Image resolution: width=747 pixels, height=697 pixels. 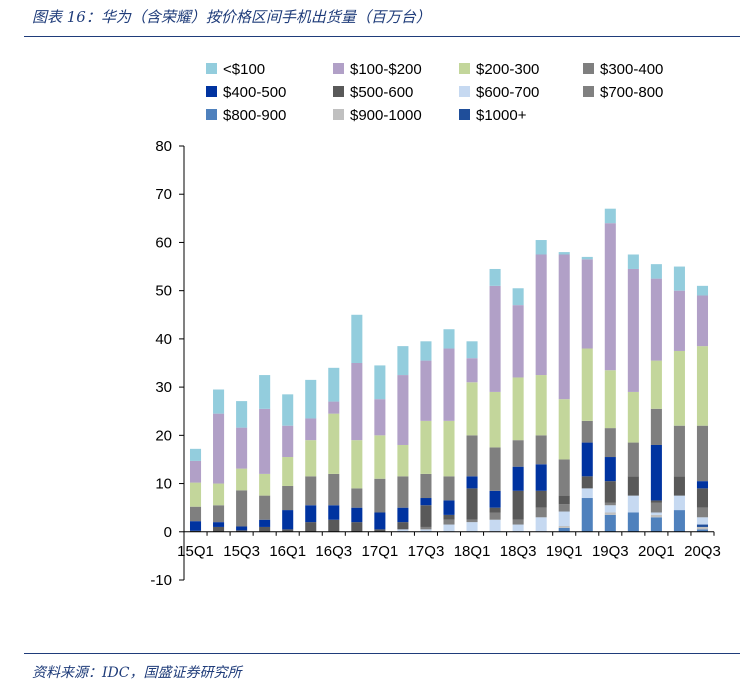 What do you see at coordinates (501, 115) in the screenshot?
I see `legend-label: $1000+` at bounding box center [501, 115].